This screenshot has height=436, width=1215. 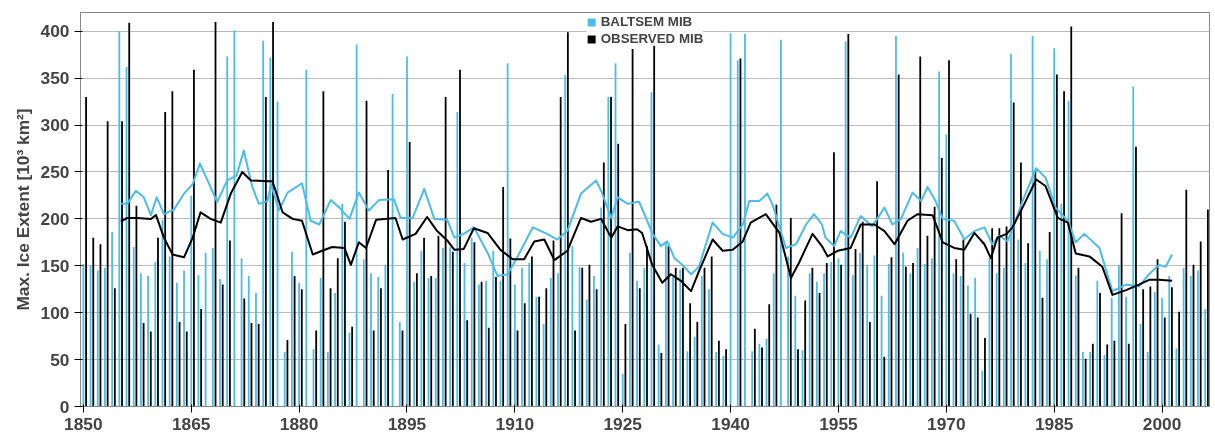 What do you see at coordinates (55, 125) in the screenshot?
I see `y-tick-label: 300` at bounding box center [55, 125].